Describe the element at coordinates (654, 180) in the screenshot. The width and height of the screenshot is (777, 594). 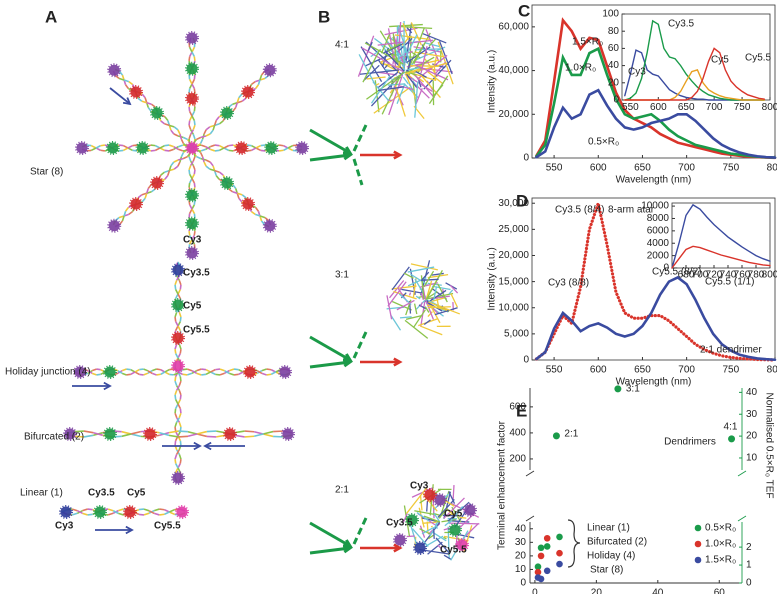
I see `x-axis-label: Wavelength (nm)` at that location.